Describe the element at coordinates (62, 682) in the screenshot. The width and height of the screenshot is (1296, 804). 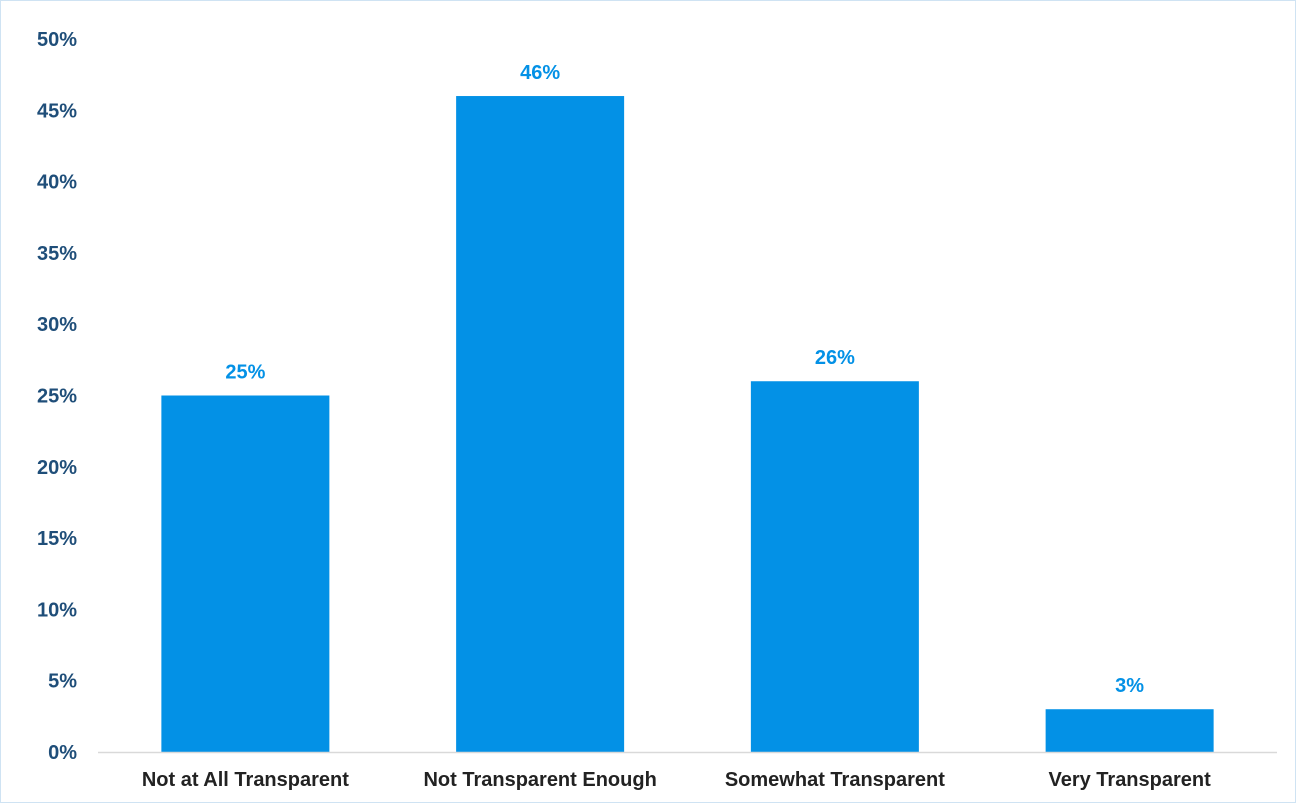
I see `y-tick-label: 5%` at that location.